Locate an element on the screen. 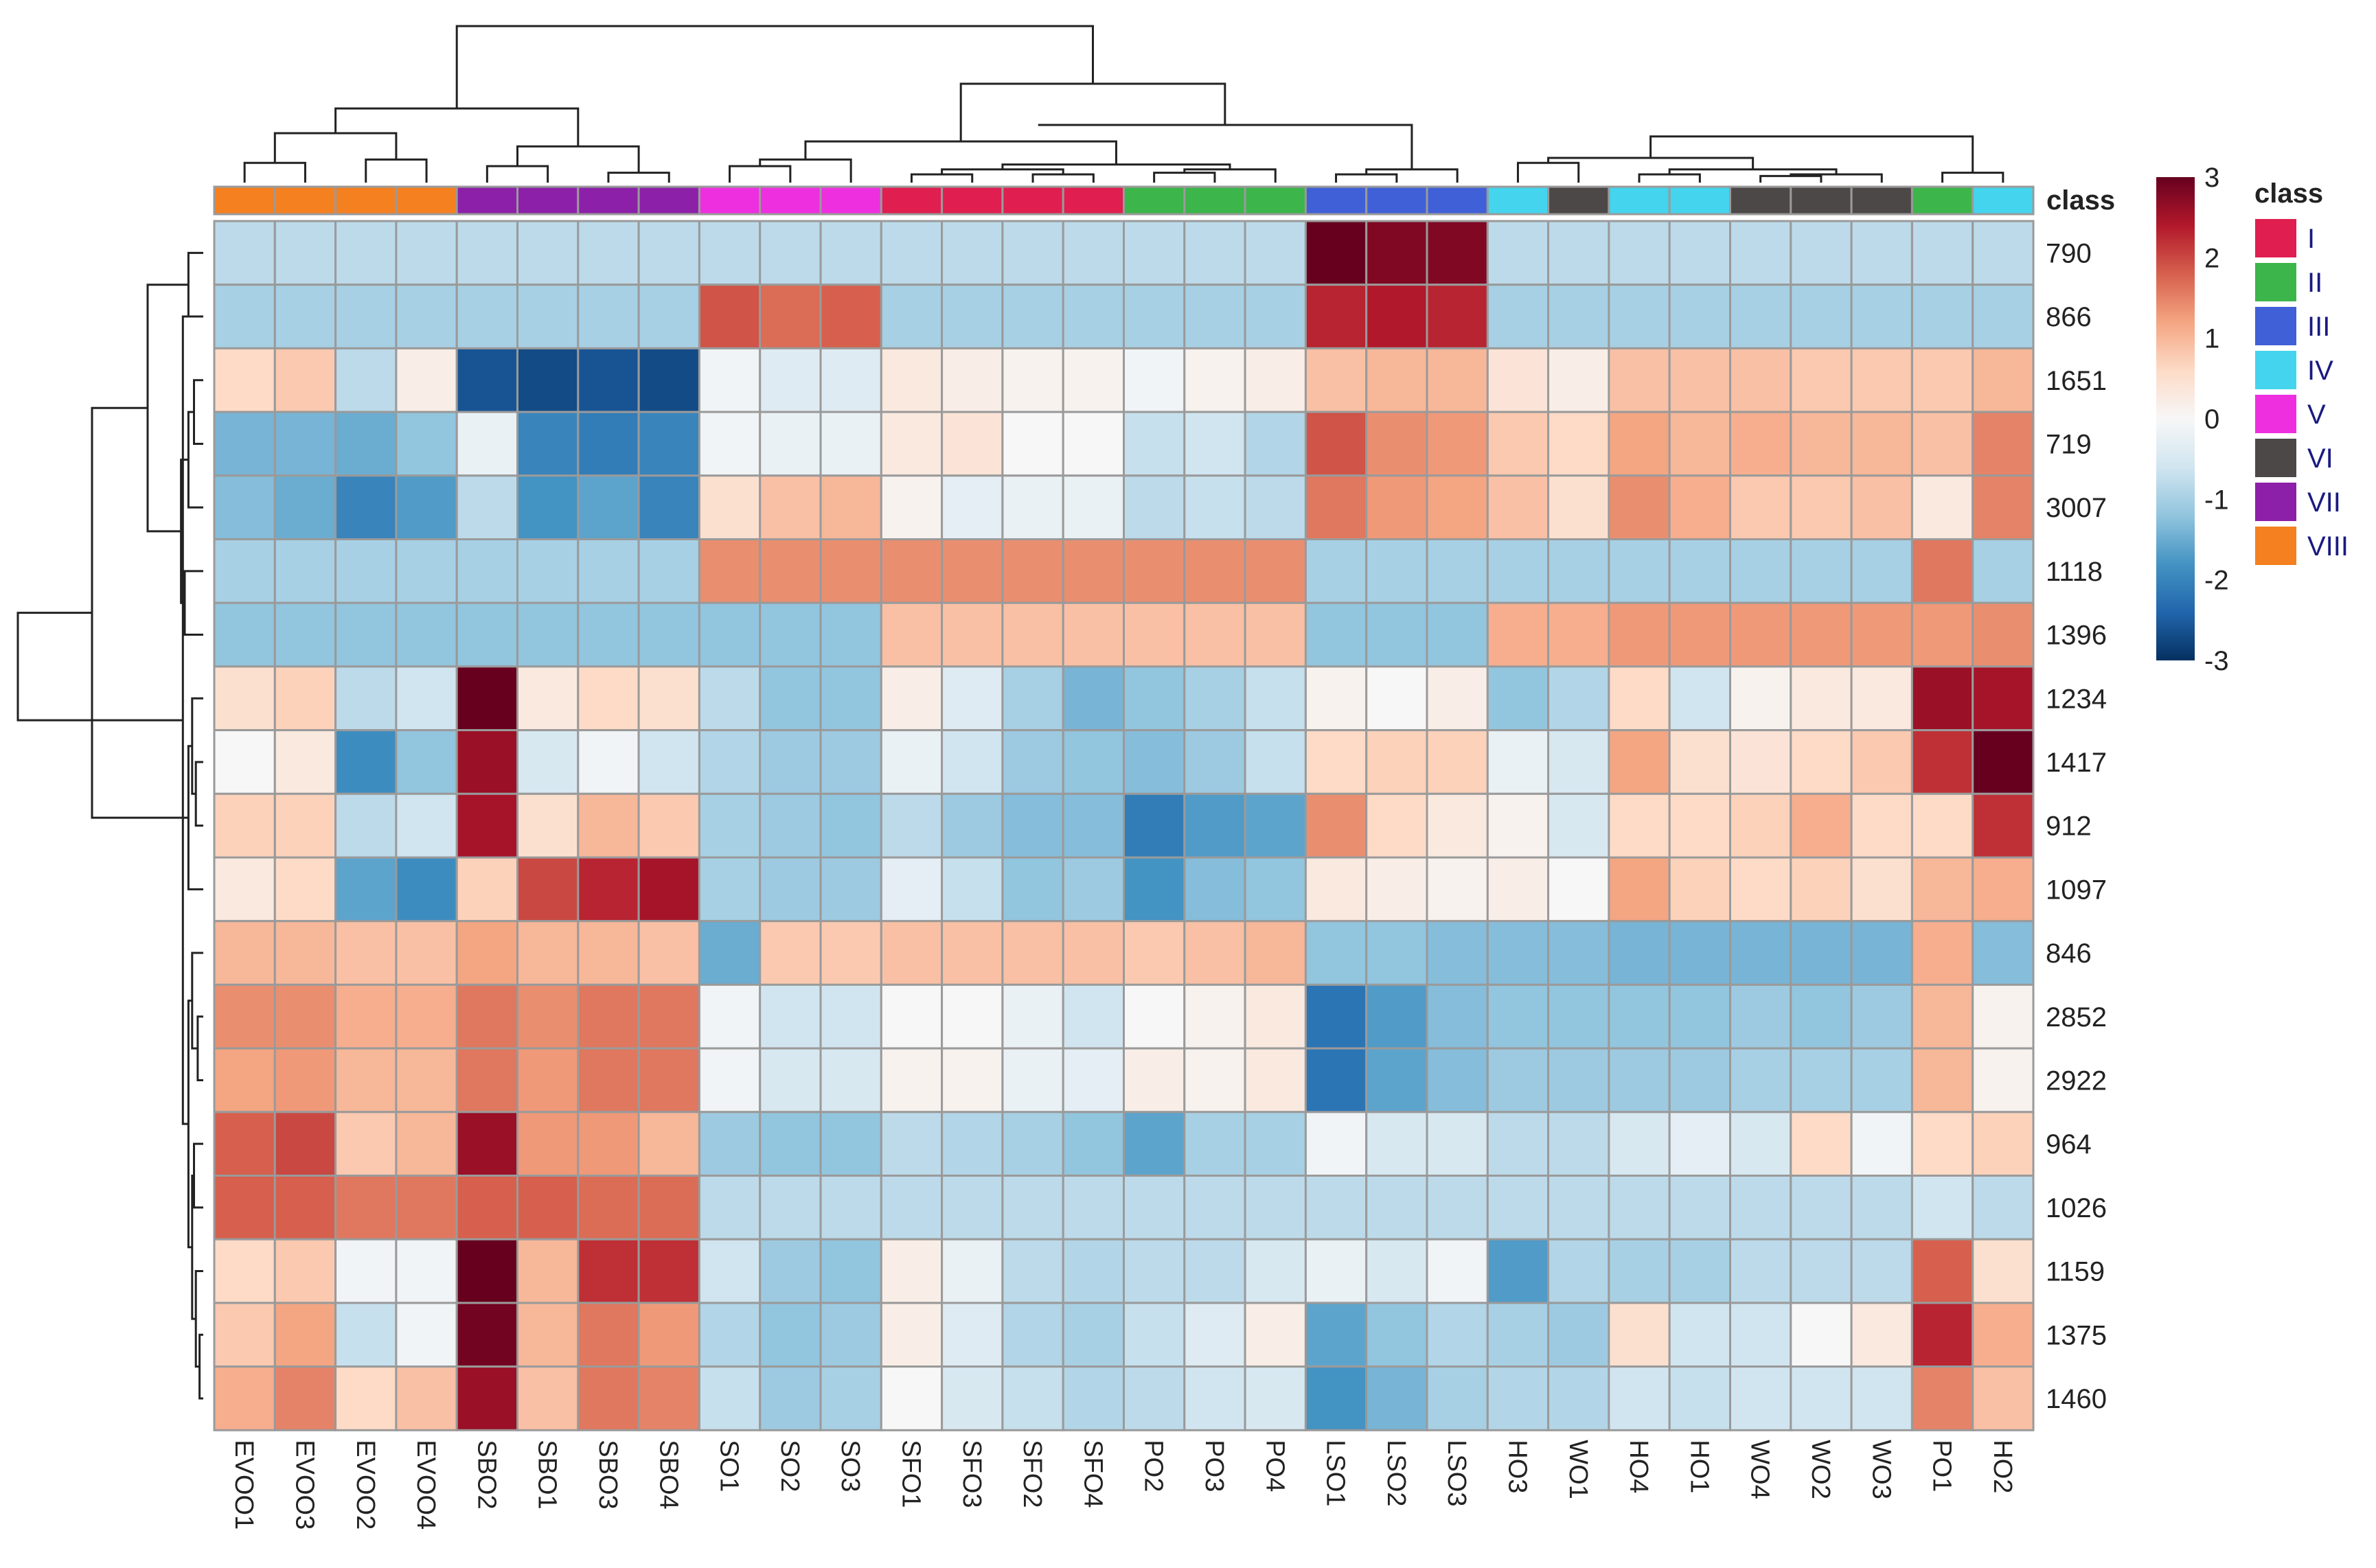 This screenshot has width=2376, height=1568. column-label: LSO3 is located at coordinates (1456, 1473).